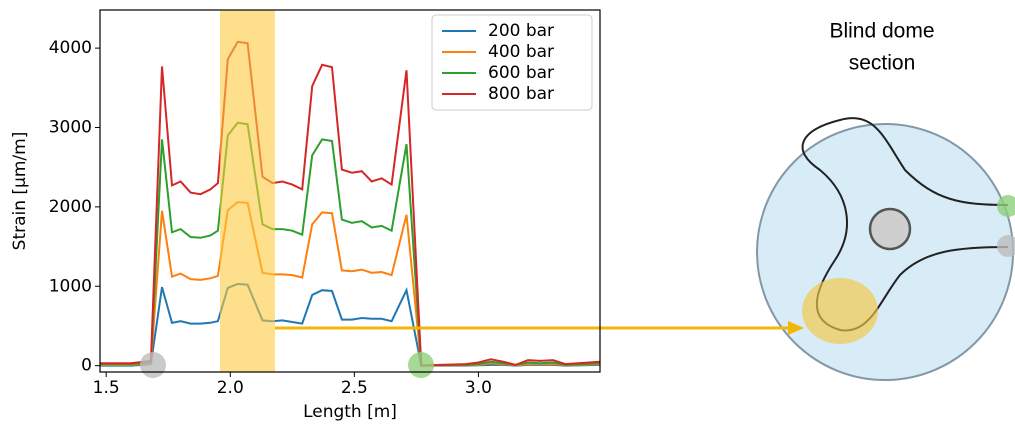  What do you see at coordinates (70, 48) in the screenshot?
I see `y-tick-label: 4000` at bounding box center [70, 48].